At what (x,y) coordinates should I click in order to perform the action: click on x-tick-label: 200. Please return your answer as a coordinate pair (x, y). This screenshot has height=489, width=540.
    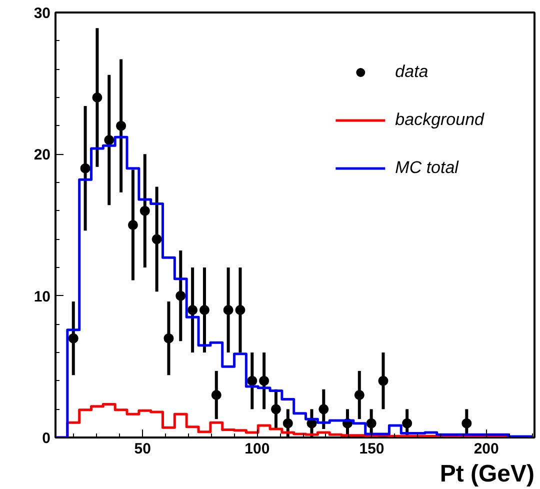
    Looking at the image, I should click on (486, 449).